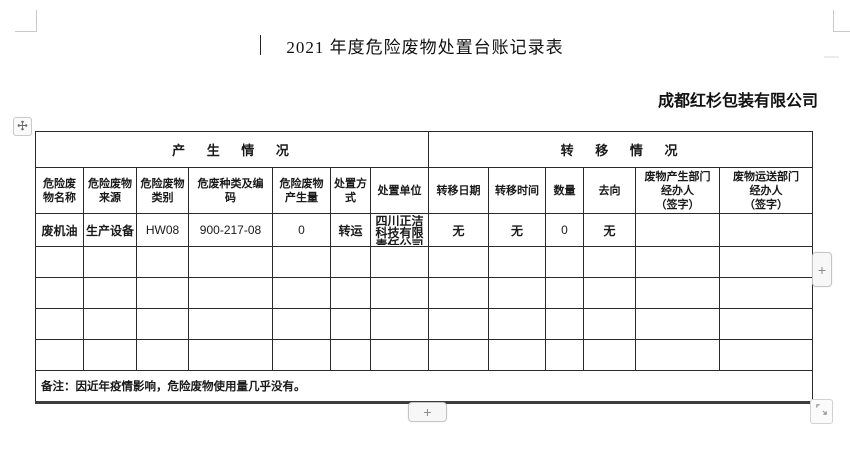  I want to click on table-resize-handle, so click(821, 411).